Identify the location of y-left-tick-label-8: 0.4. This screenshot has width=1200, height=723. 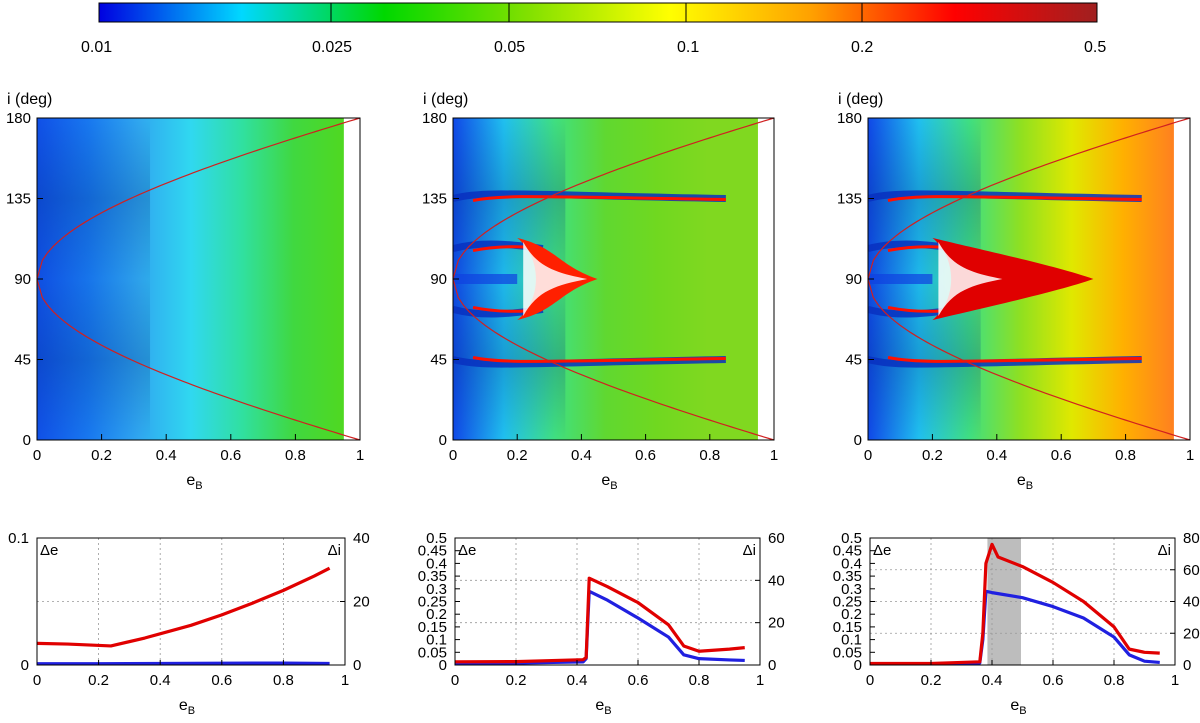
(436, 563).